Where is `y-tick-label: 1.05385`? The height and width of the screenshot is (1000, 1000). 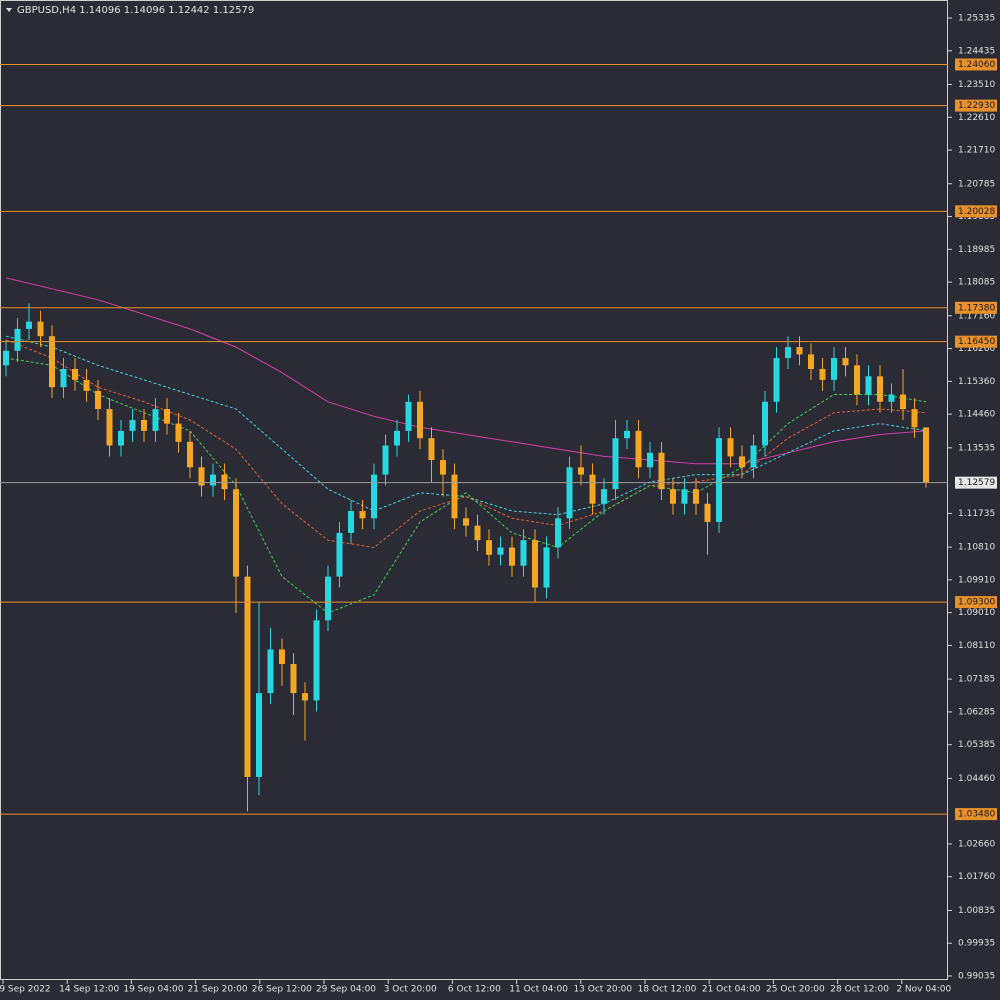
y-tick-label: 1.05385 is located at coordinates (976, 745).